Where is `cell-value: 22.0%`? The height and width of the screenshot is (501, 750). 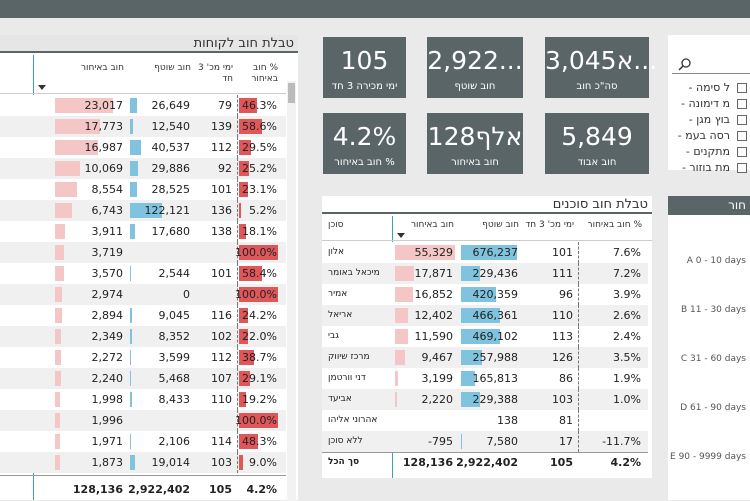 cell-value: 22.0% is located at coordinates (259, 336).